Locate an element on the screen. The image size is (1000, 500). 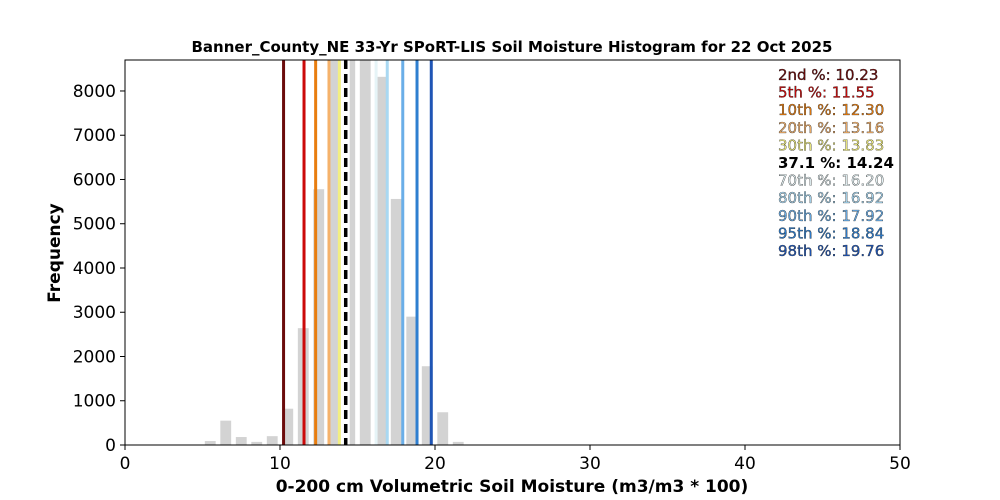
x-tick-label: 10 is located at coordinates (280, 464).